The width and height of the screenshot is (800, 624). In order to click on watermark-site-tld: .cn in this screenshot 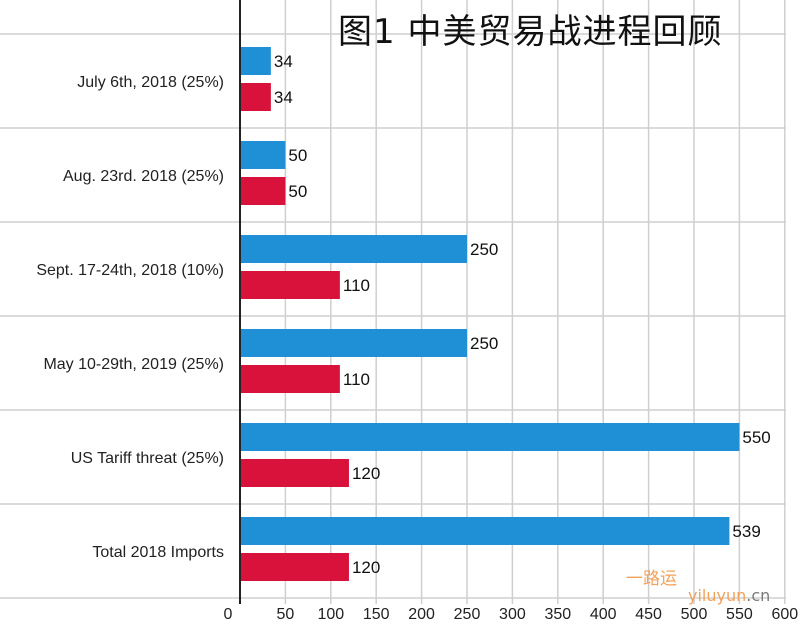, I will do `click(758, 595)`.